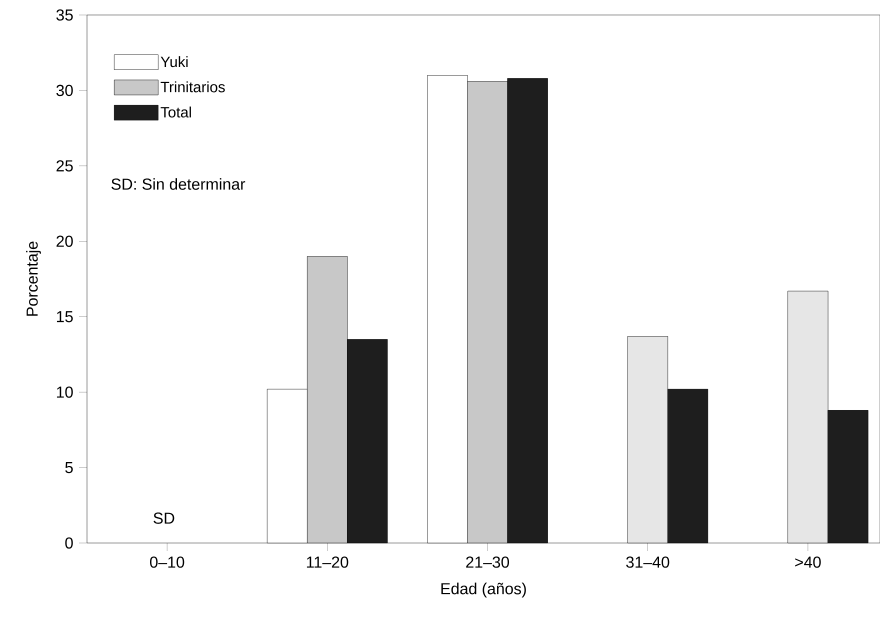 The width and height of the screenshot is (880, 622). I want to click on legend-label: Yuki, so click(174, 62).